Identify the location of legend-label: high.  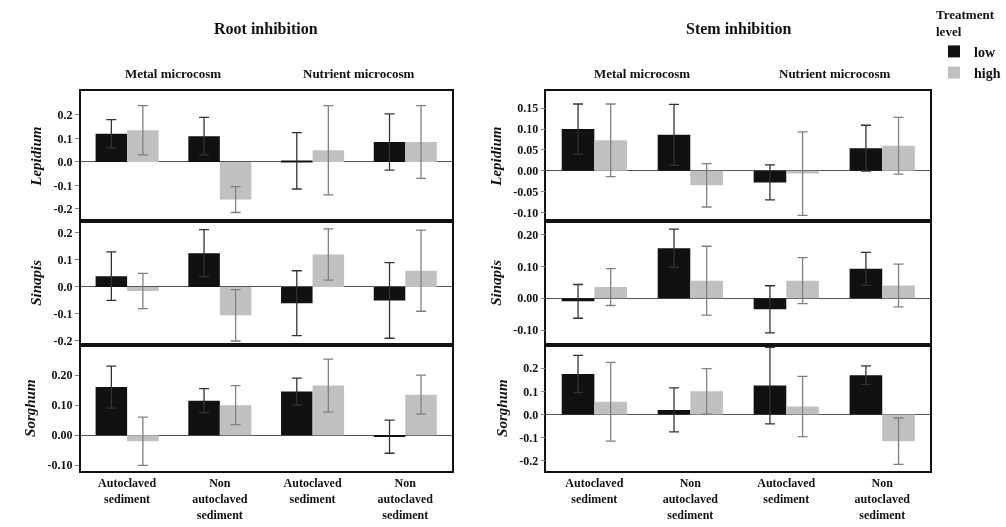
(987, 74).